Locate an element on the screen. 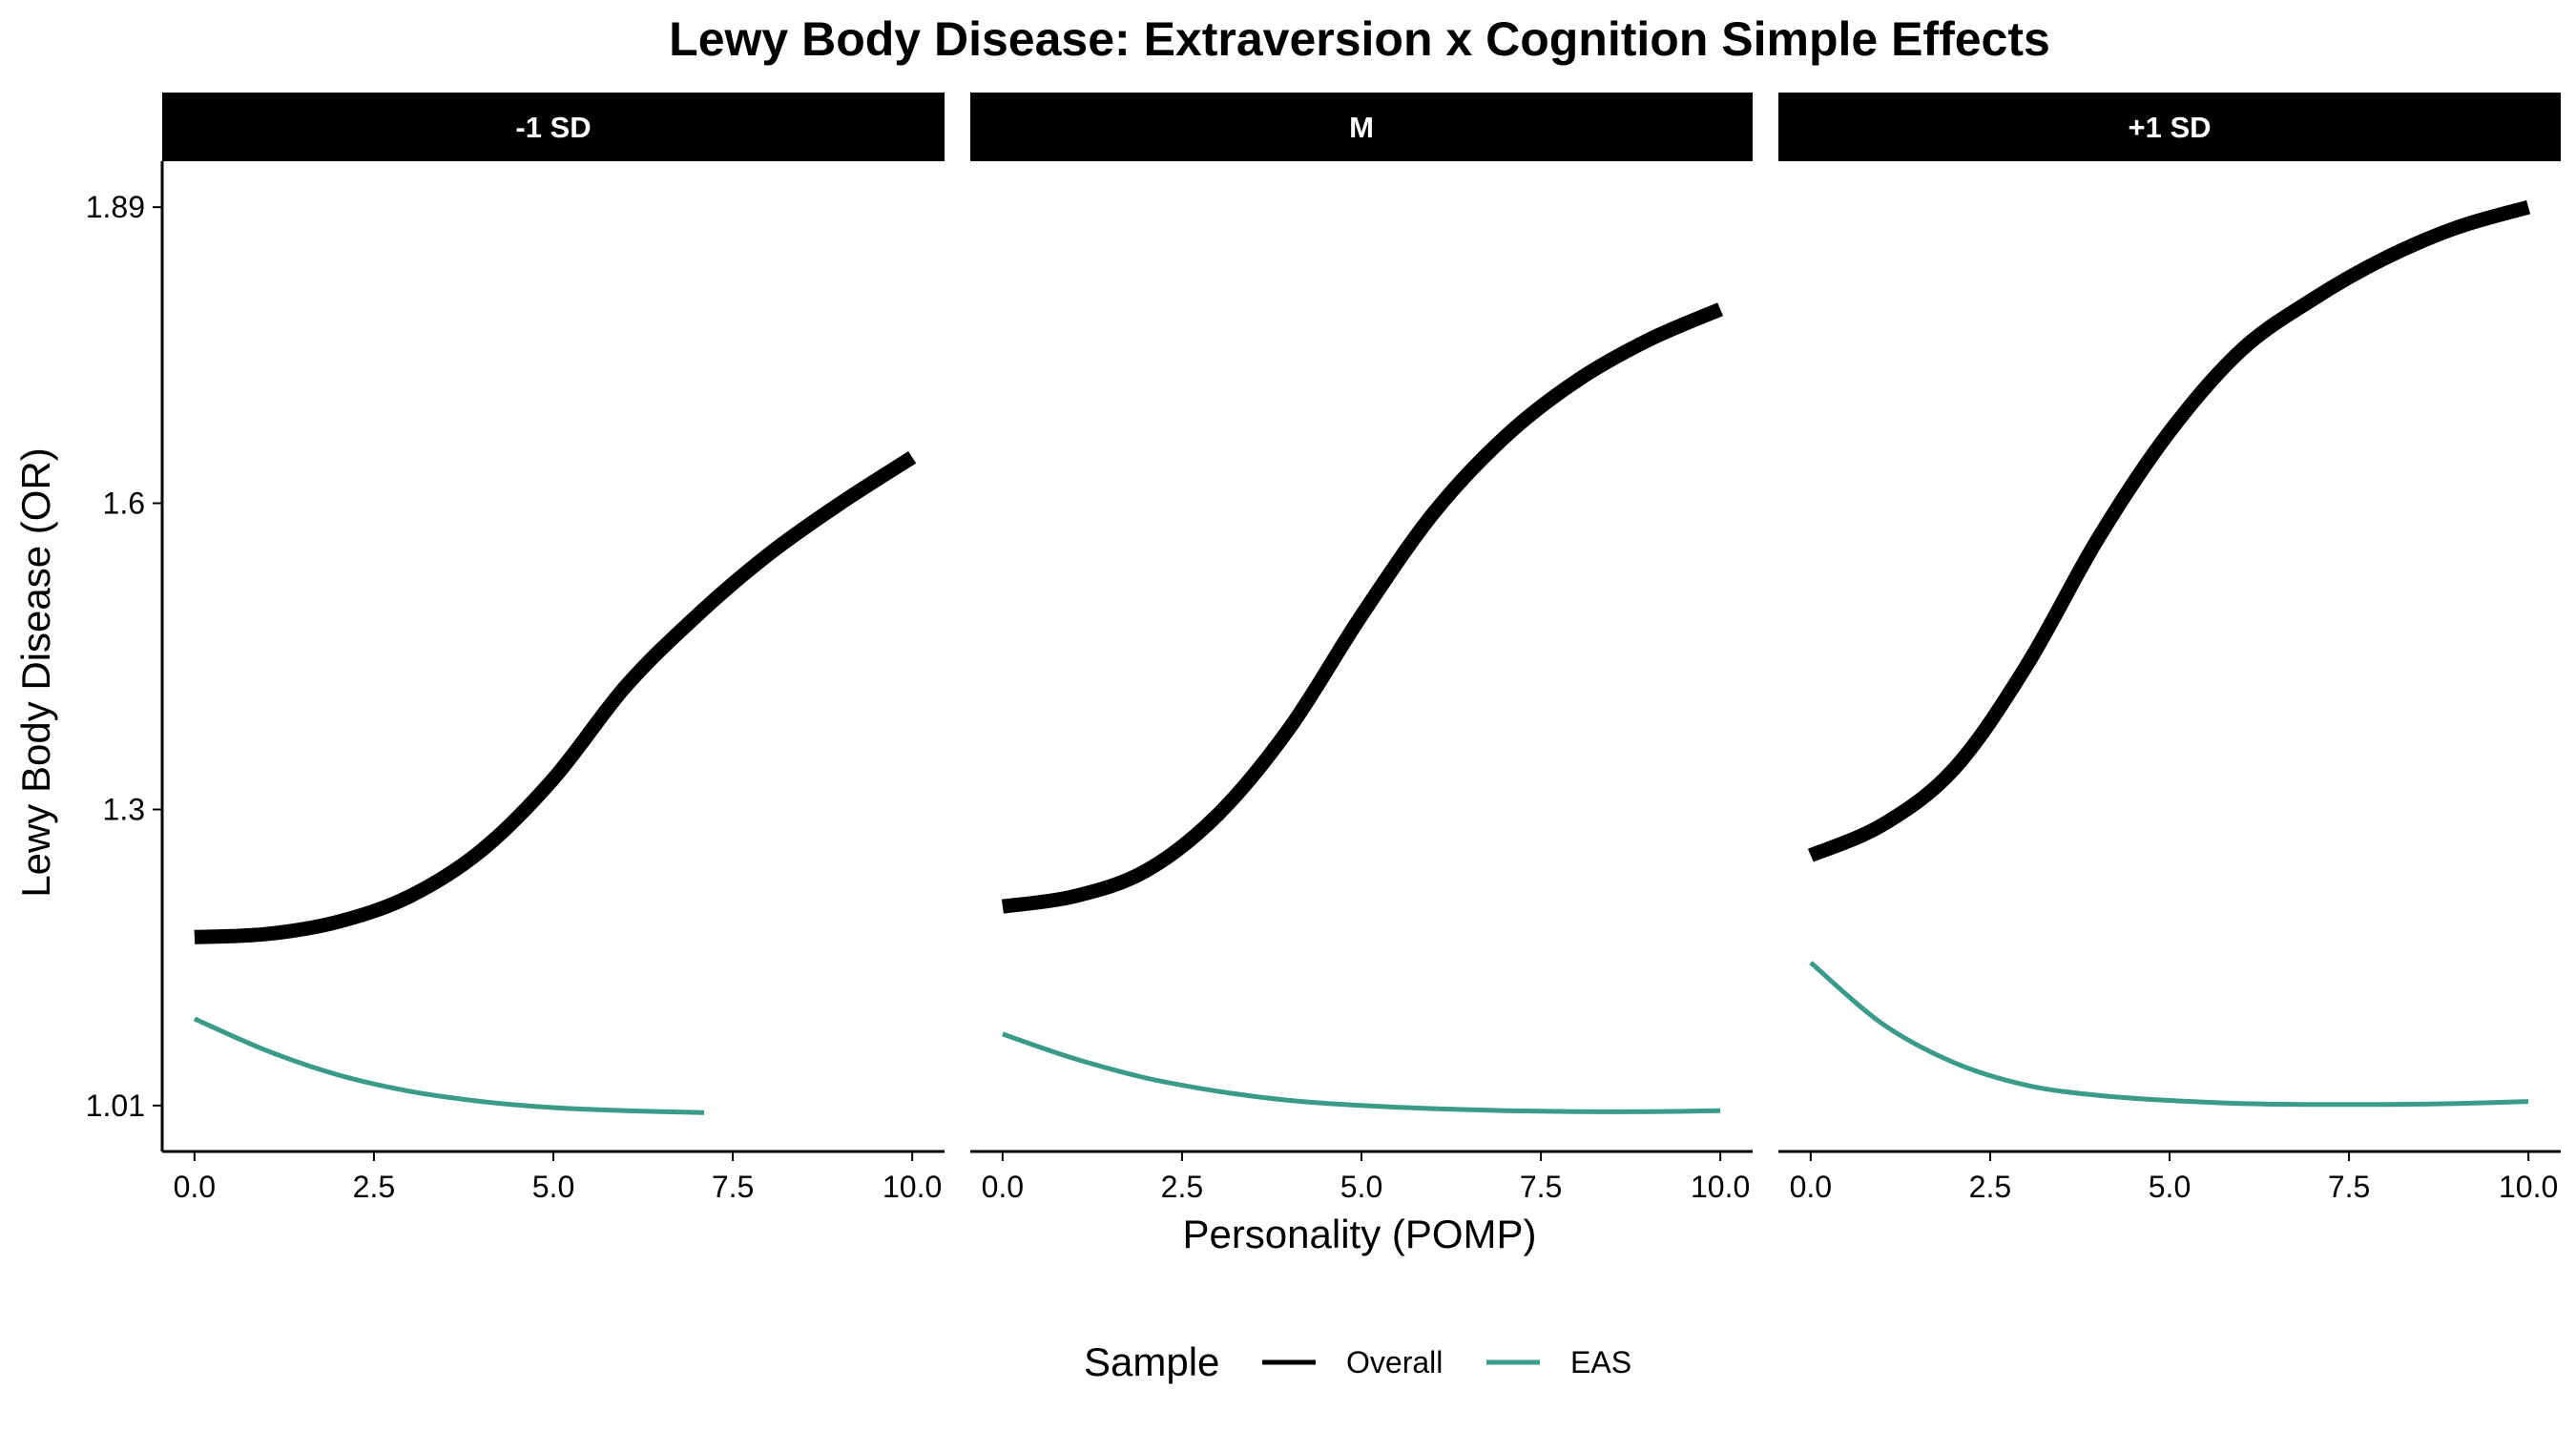 Image resolution: width=2576 pixels, height=1431 pixels. facet-strip-label: +1 SD is located at coordinates (2169, 127).